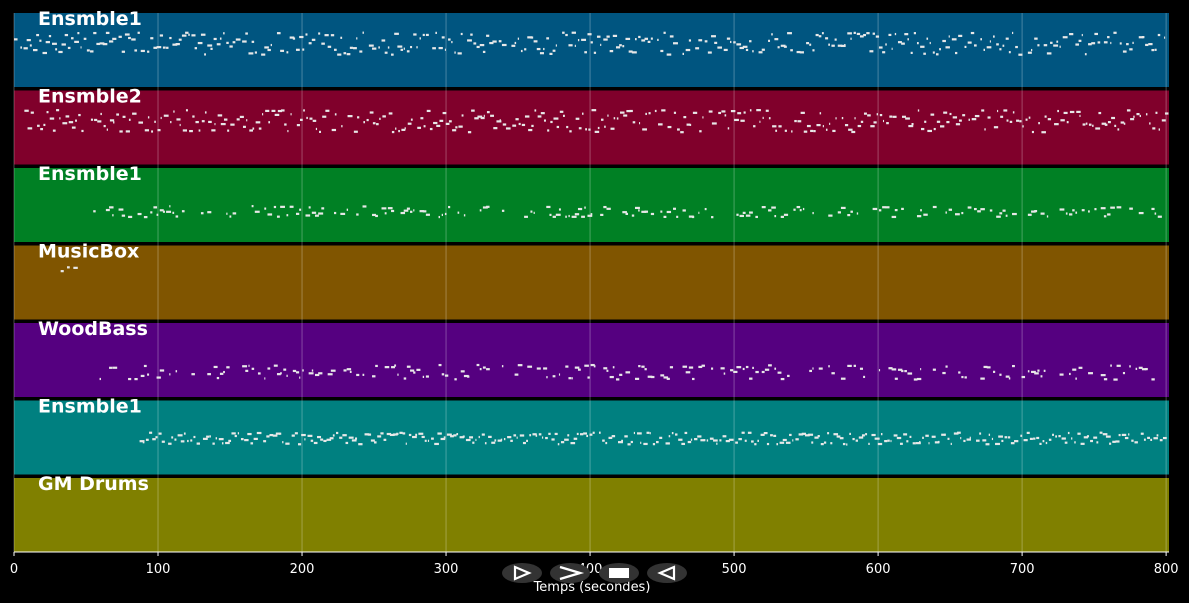 The image size is (1189, 603). What do you see at coordinates (570, 573) in the screenshot?
I see `fast-forward-button` at bounding box center [570, 573].